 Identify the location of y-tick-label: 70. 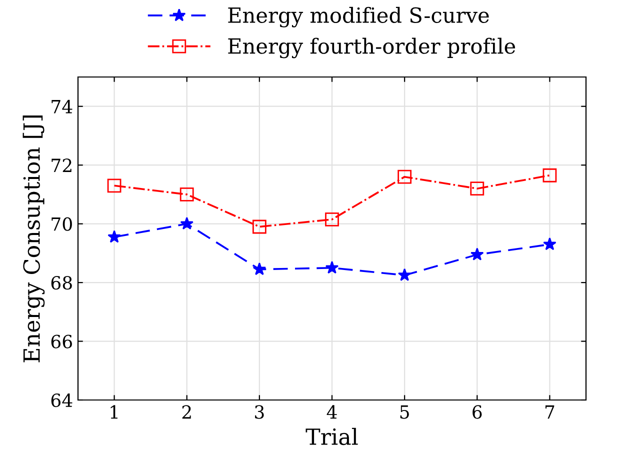
(62, 224).